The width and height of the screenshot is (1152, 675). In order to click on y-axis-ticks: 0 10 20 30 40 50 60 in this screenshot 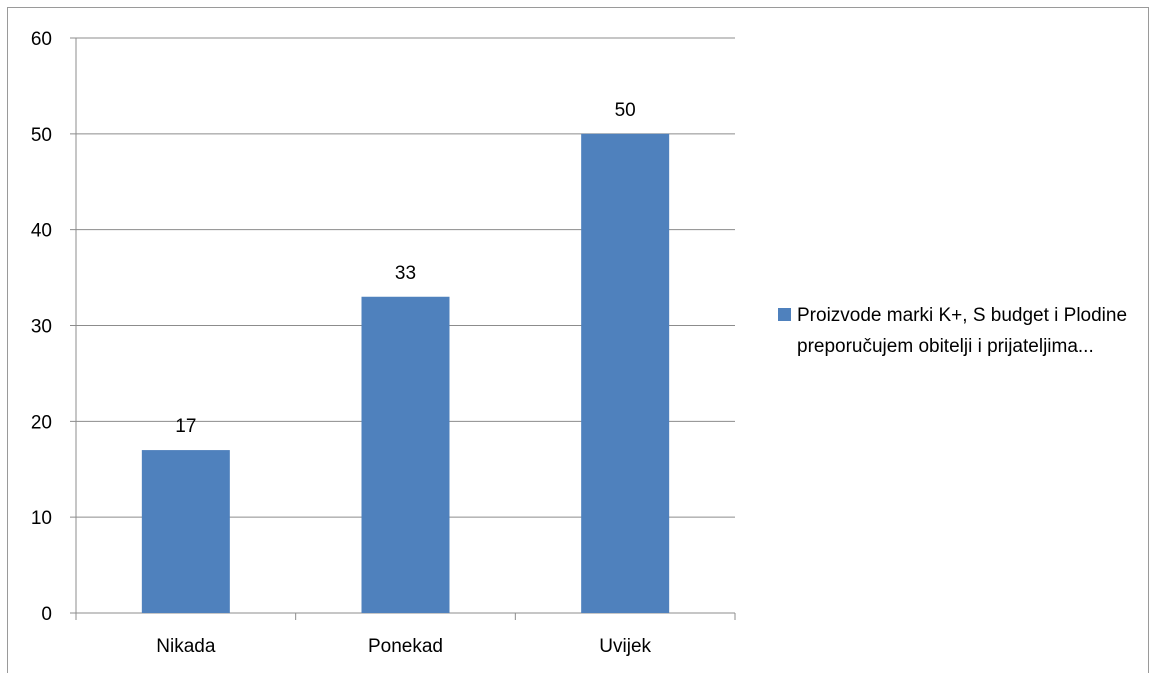, I will do `click(41, 327)`.